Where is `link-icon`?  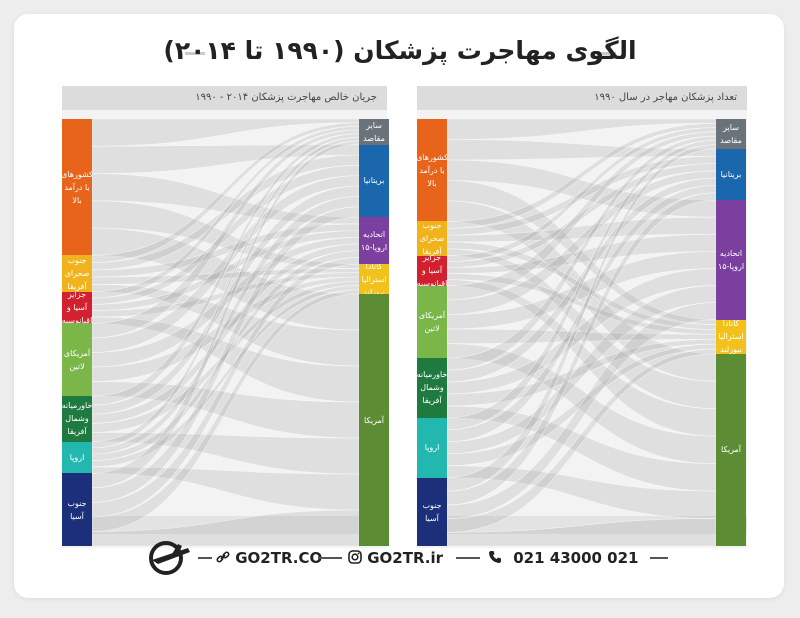
link-icon is located at coordinates (223, 559).